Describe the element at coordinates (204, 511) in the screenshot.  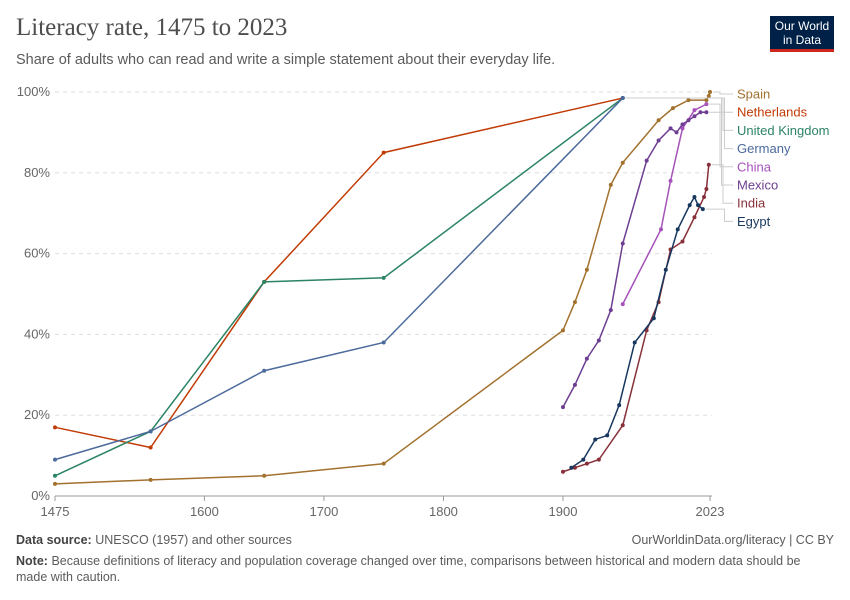
I see `x-tick-label: 1600` at that location.